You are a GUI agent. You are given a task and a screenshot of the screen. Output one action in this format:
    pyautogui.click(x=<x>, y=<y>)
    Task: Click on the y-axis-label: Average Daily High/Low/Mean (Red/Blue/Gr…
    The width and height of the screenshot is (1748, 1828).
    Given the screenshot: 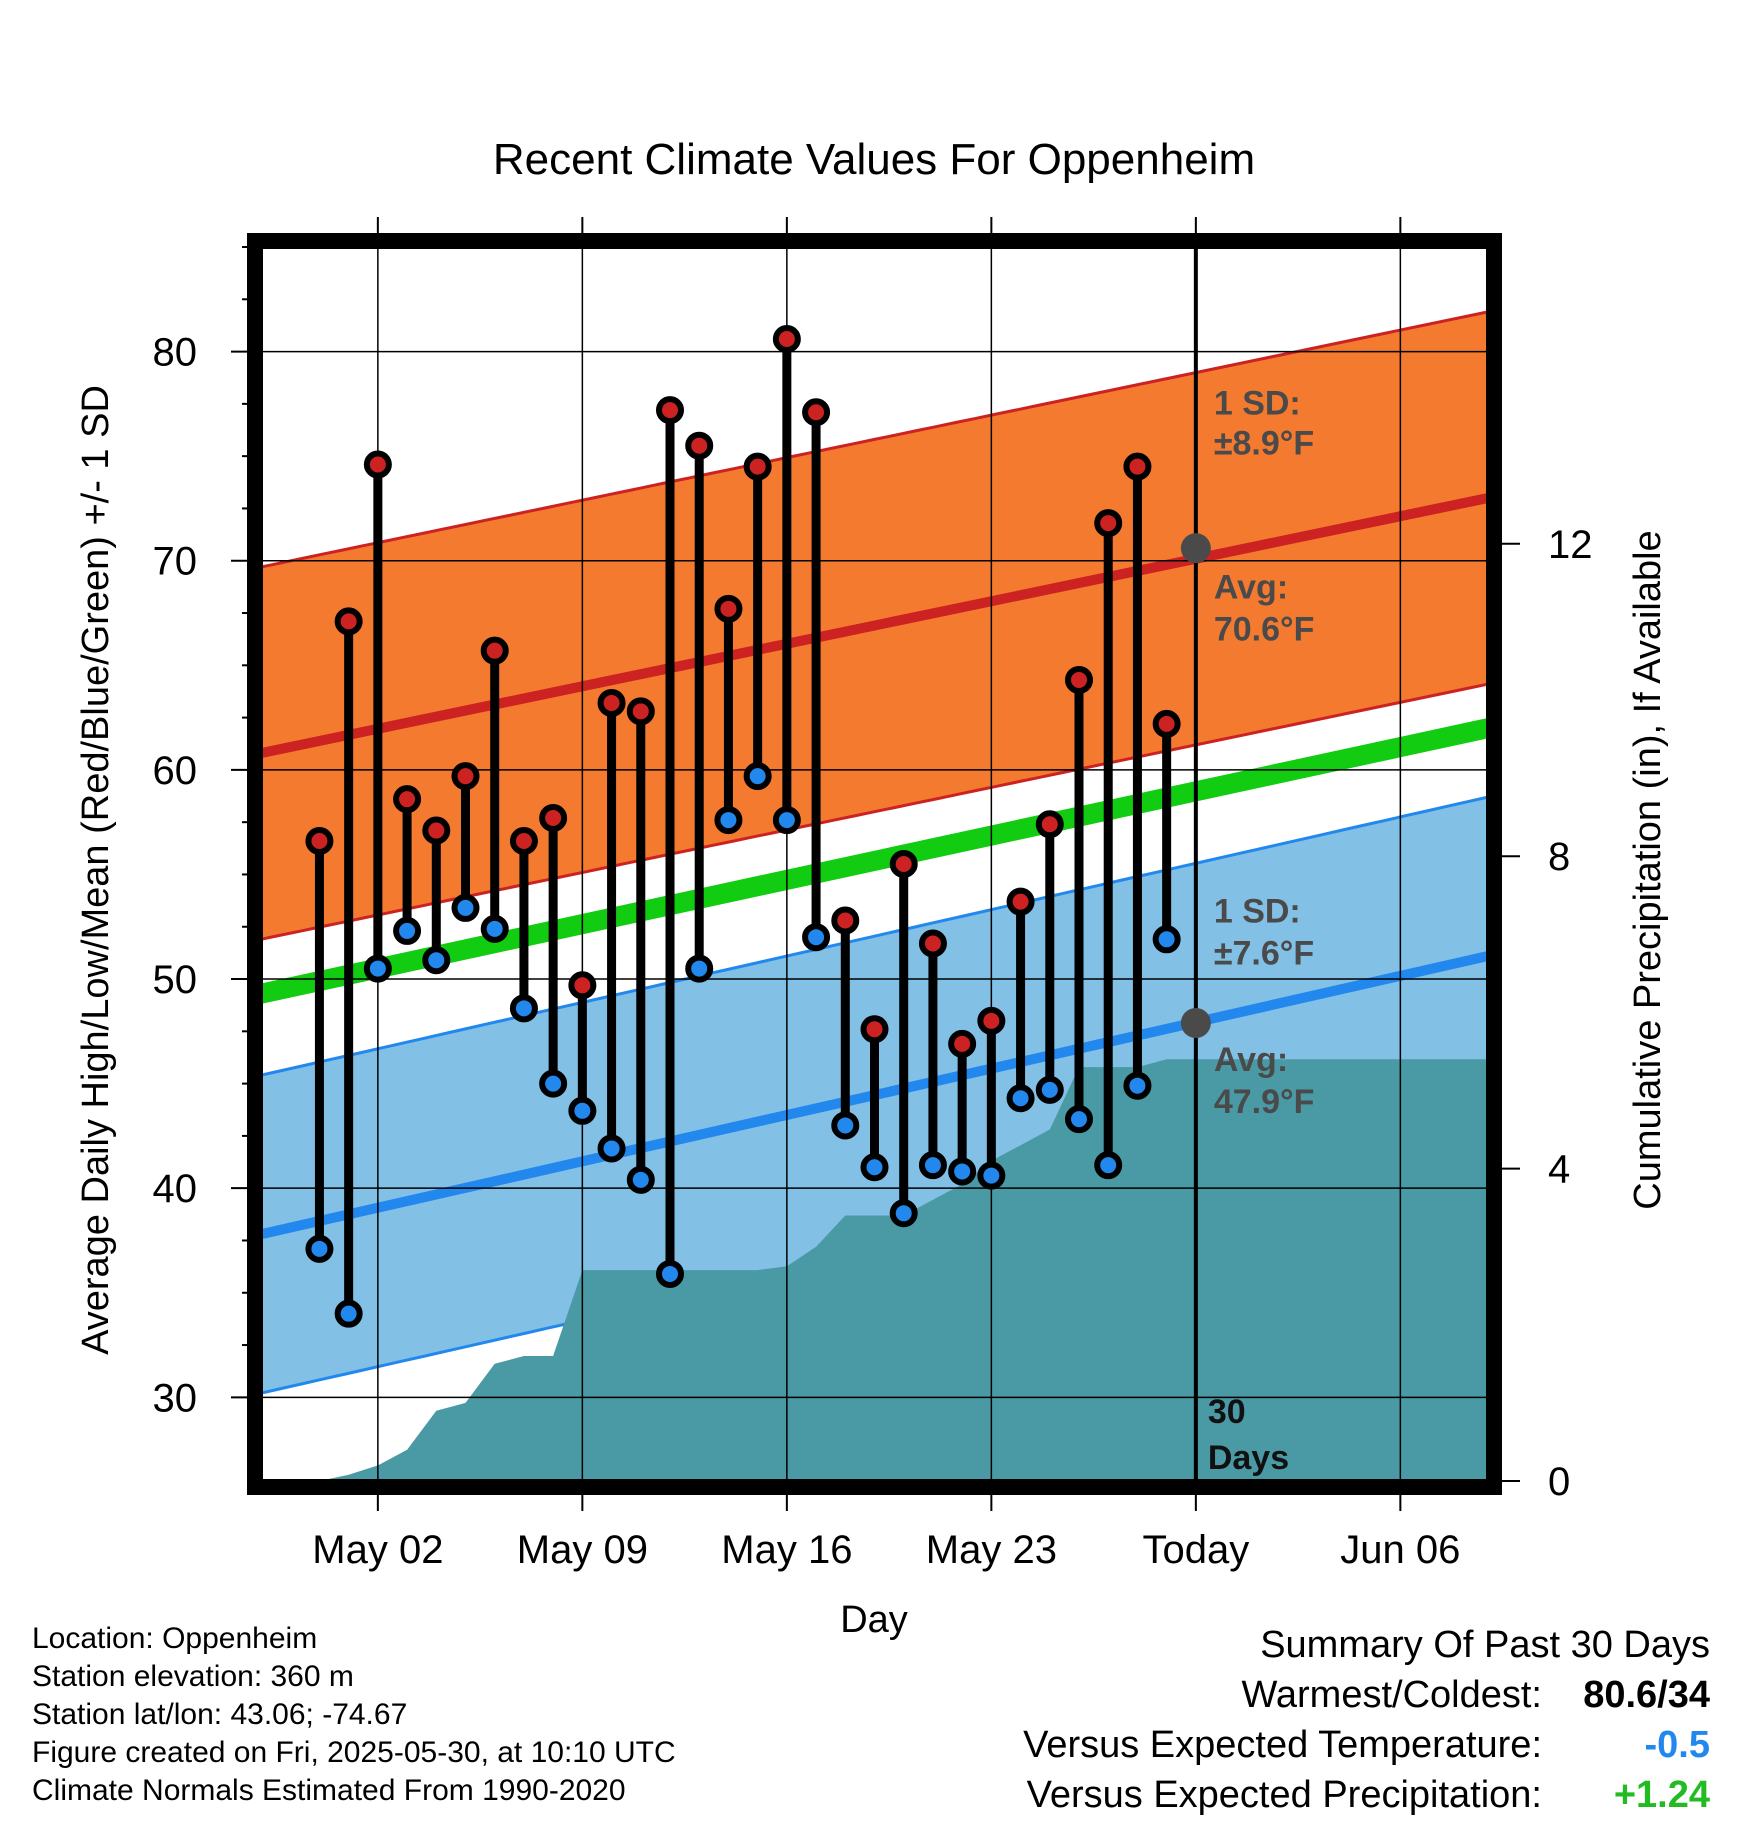 What is the action you would take?
    pyautogui.click(x=96, y=870)
    